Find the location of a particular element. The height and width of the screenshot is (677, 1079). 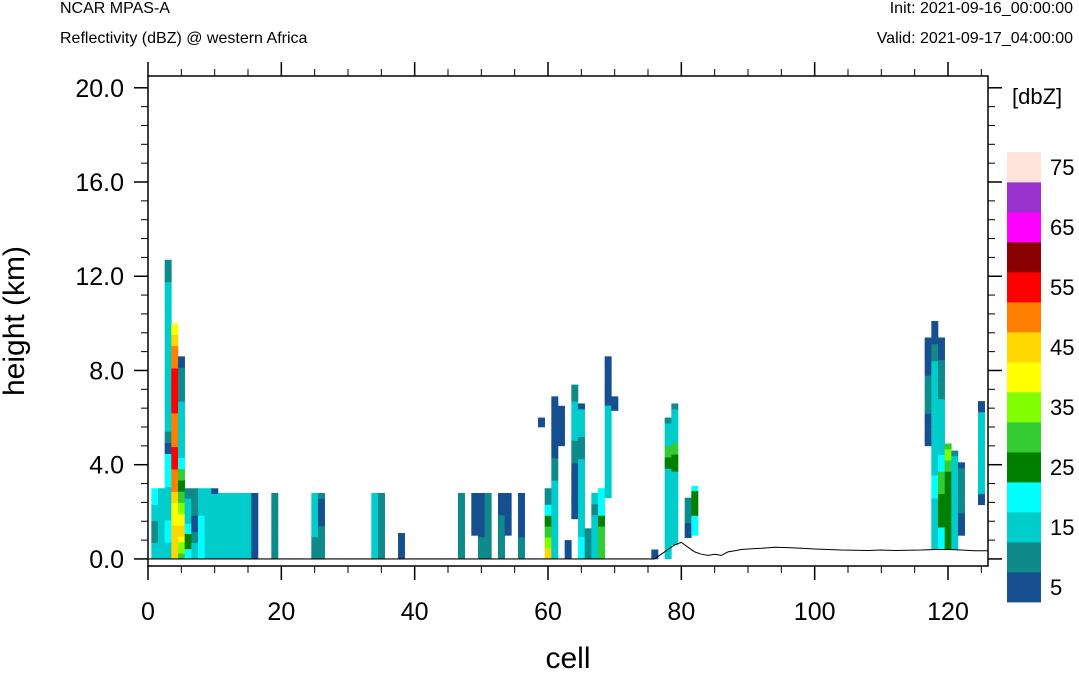

x-tick-label: 100 is located at coordinates (815, 612).